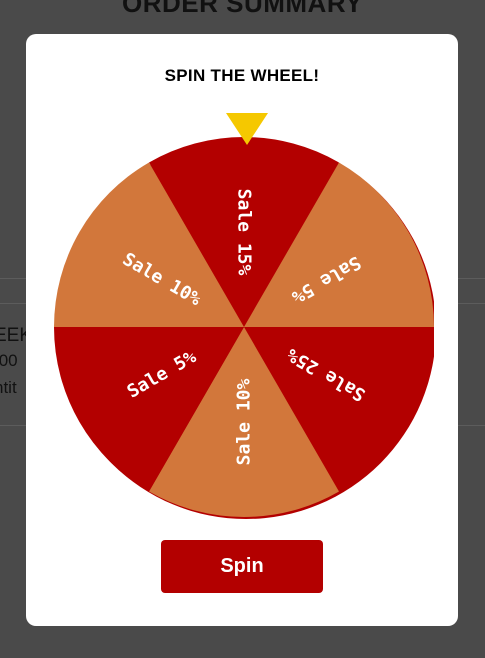 The image size is (485, 658). I want to click on page-title: ORDER SUMMARY, so click(242, 9).